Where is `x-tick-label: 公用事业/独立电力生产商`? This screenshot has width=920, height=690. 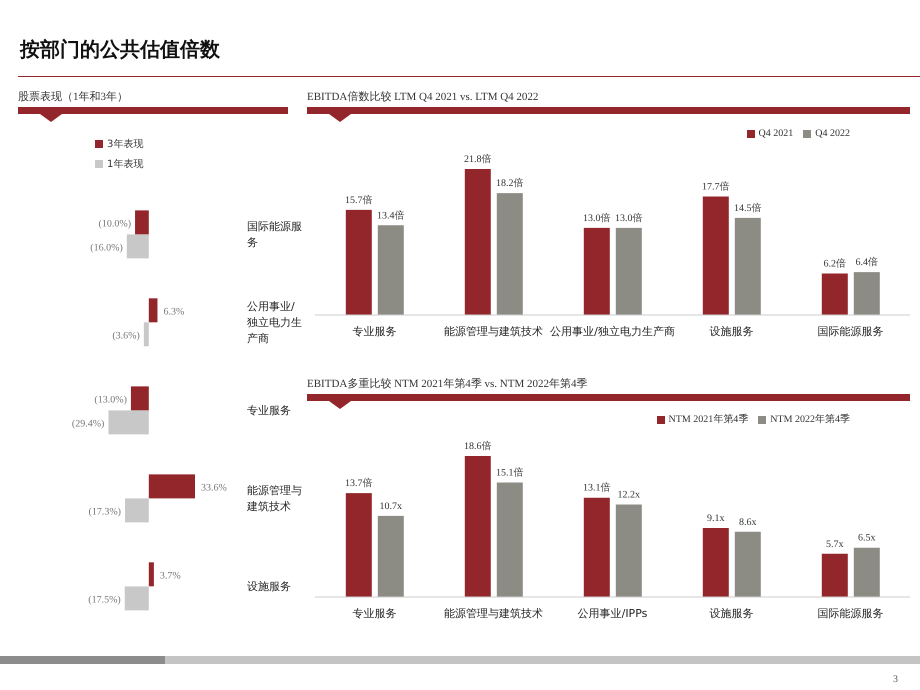 x-tick-label: 公用事业/独立电力生产商 is located at coordinates (612, 331).